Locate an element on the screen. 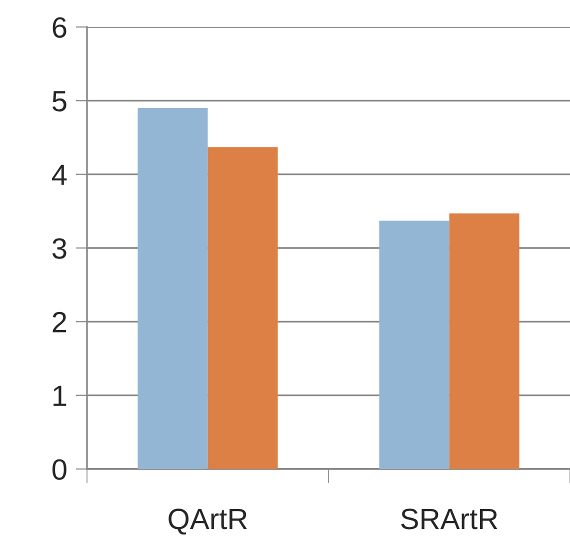  x-tick-label: QArtR is located at coordinates (207, 521).